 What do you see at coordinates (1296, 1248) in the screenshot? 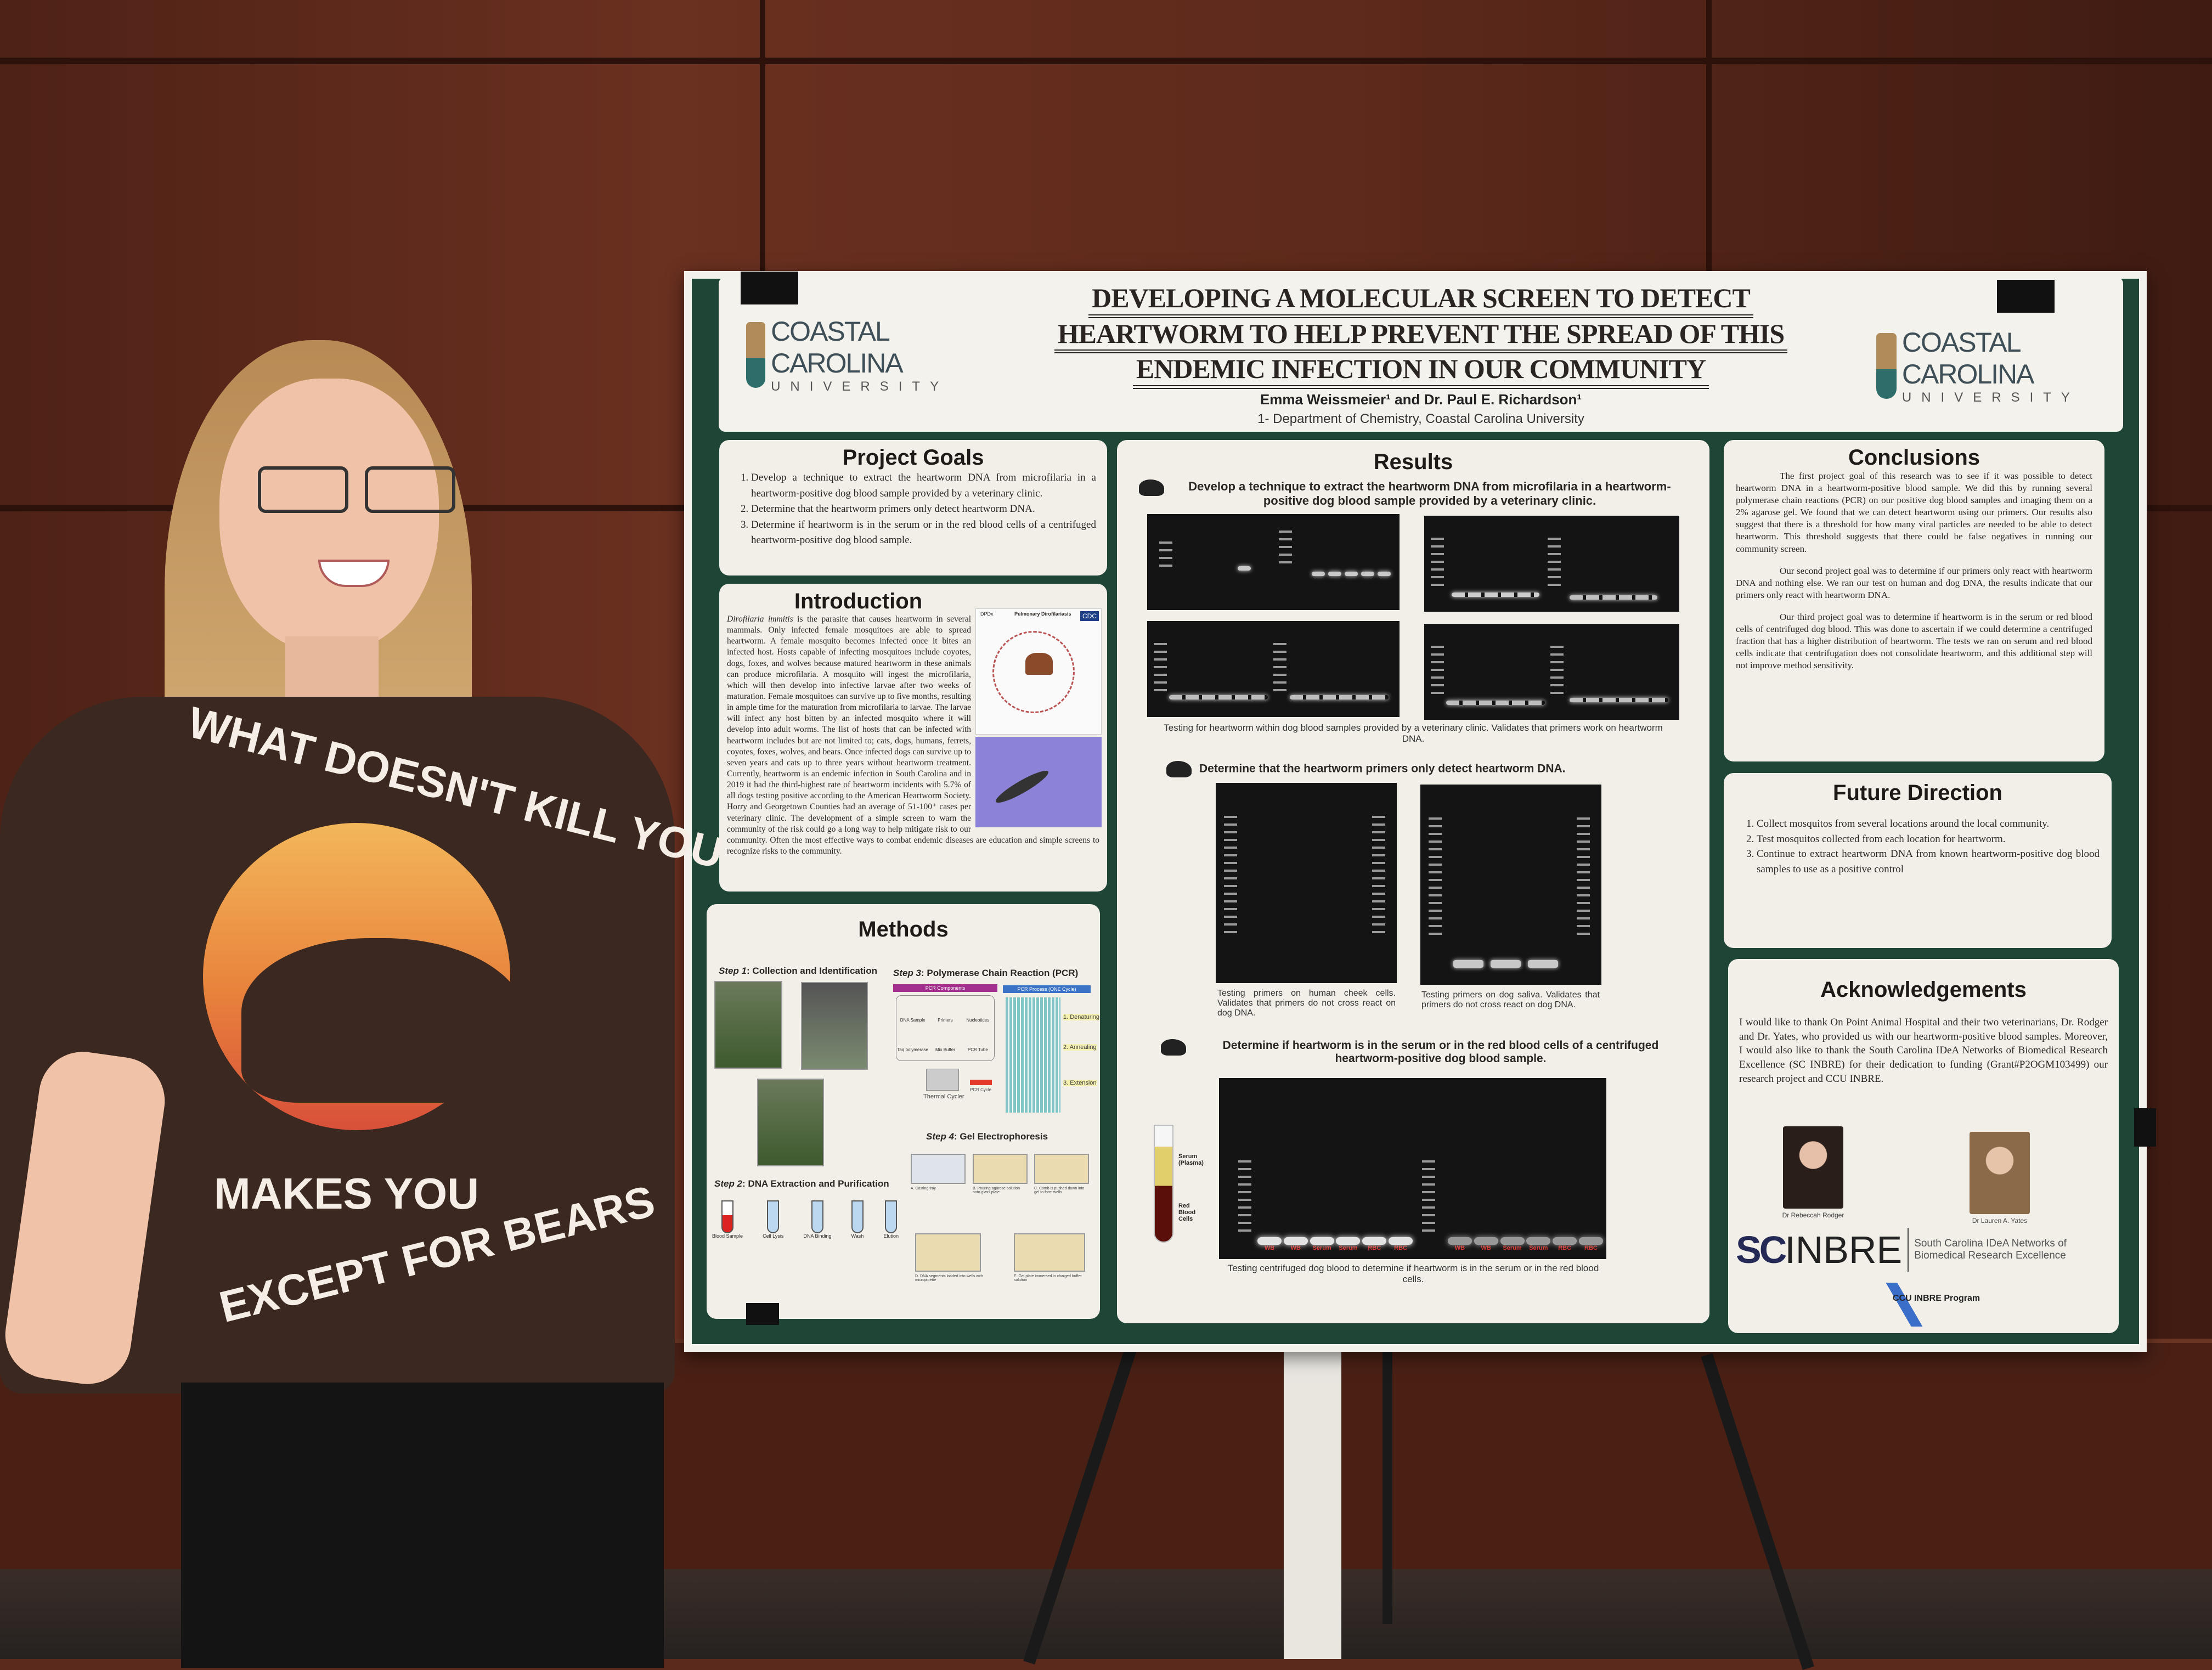
I see `lane-label: WB` at bounding box center [1296, 1248].